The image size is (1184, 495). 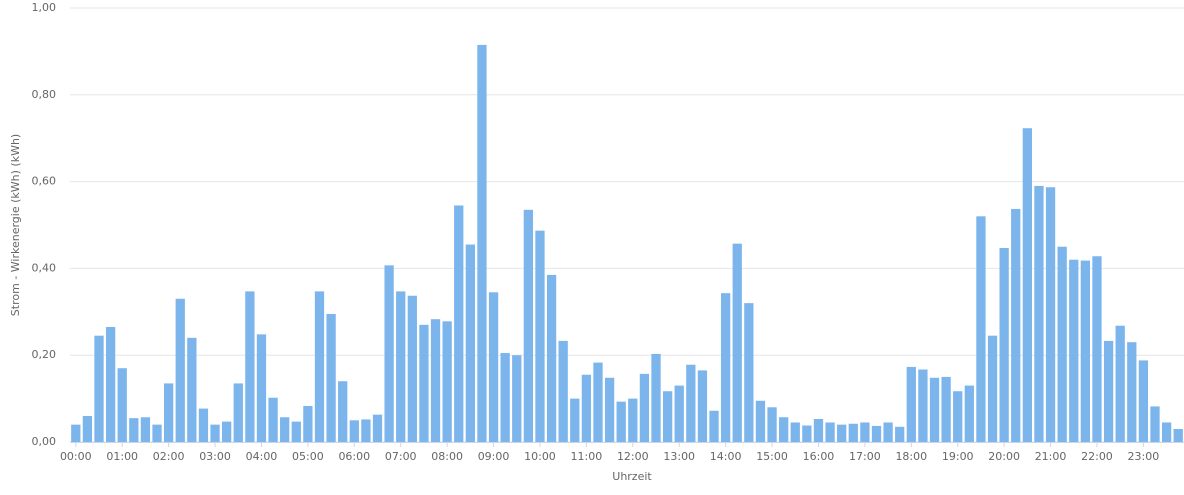 I want to click on y-axis-title: Strom - Wirkenergie (kWh) (kWh), so click(x=15, y=225).